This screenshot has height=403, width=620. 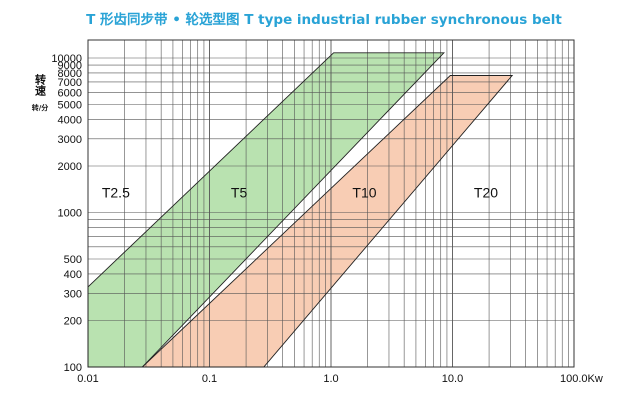 I want to click on x-tick-label: 100.0Kw, so click(x=581, y=379).